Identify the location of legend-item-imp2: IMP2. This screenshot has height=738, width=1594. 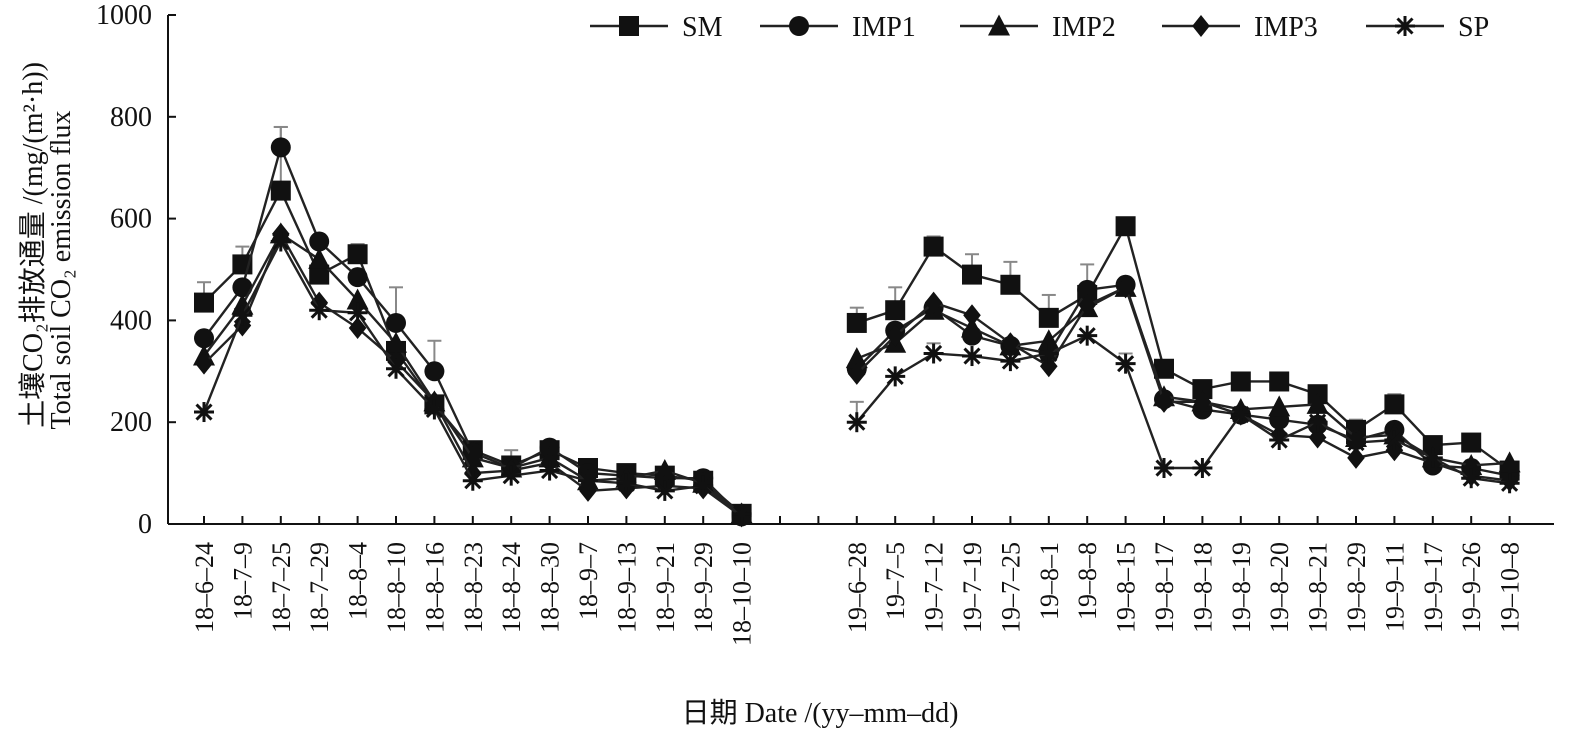
(1038, 27).